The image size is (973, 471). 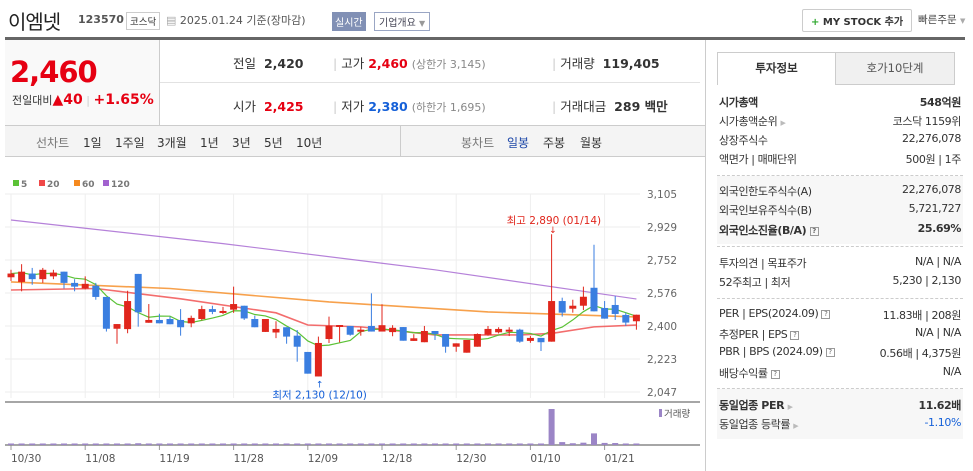 I want to click on period-1d: 1일, so click(x=92, y=143).